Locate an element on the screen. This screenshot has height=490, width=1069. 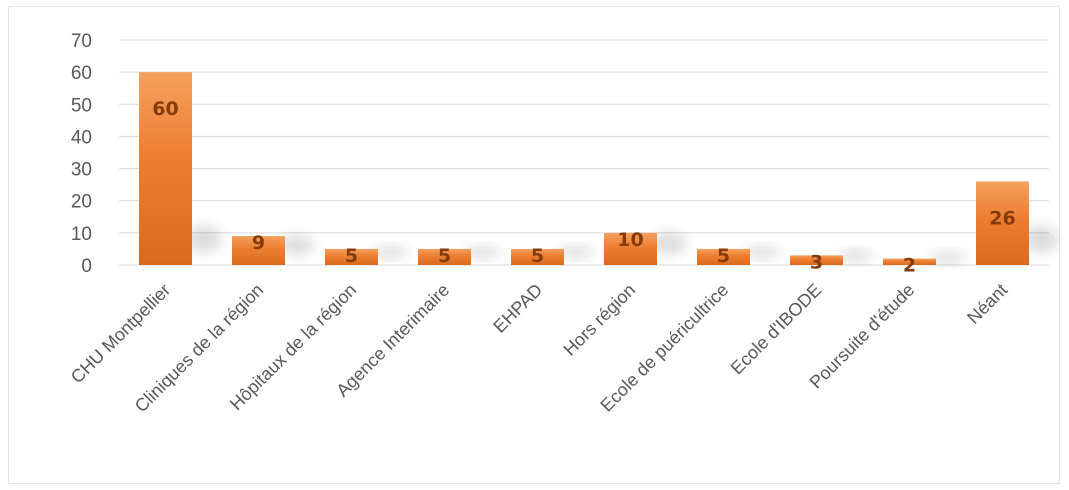
y-tick-label: 10 is located at coordinates (81, 234).